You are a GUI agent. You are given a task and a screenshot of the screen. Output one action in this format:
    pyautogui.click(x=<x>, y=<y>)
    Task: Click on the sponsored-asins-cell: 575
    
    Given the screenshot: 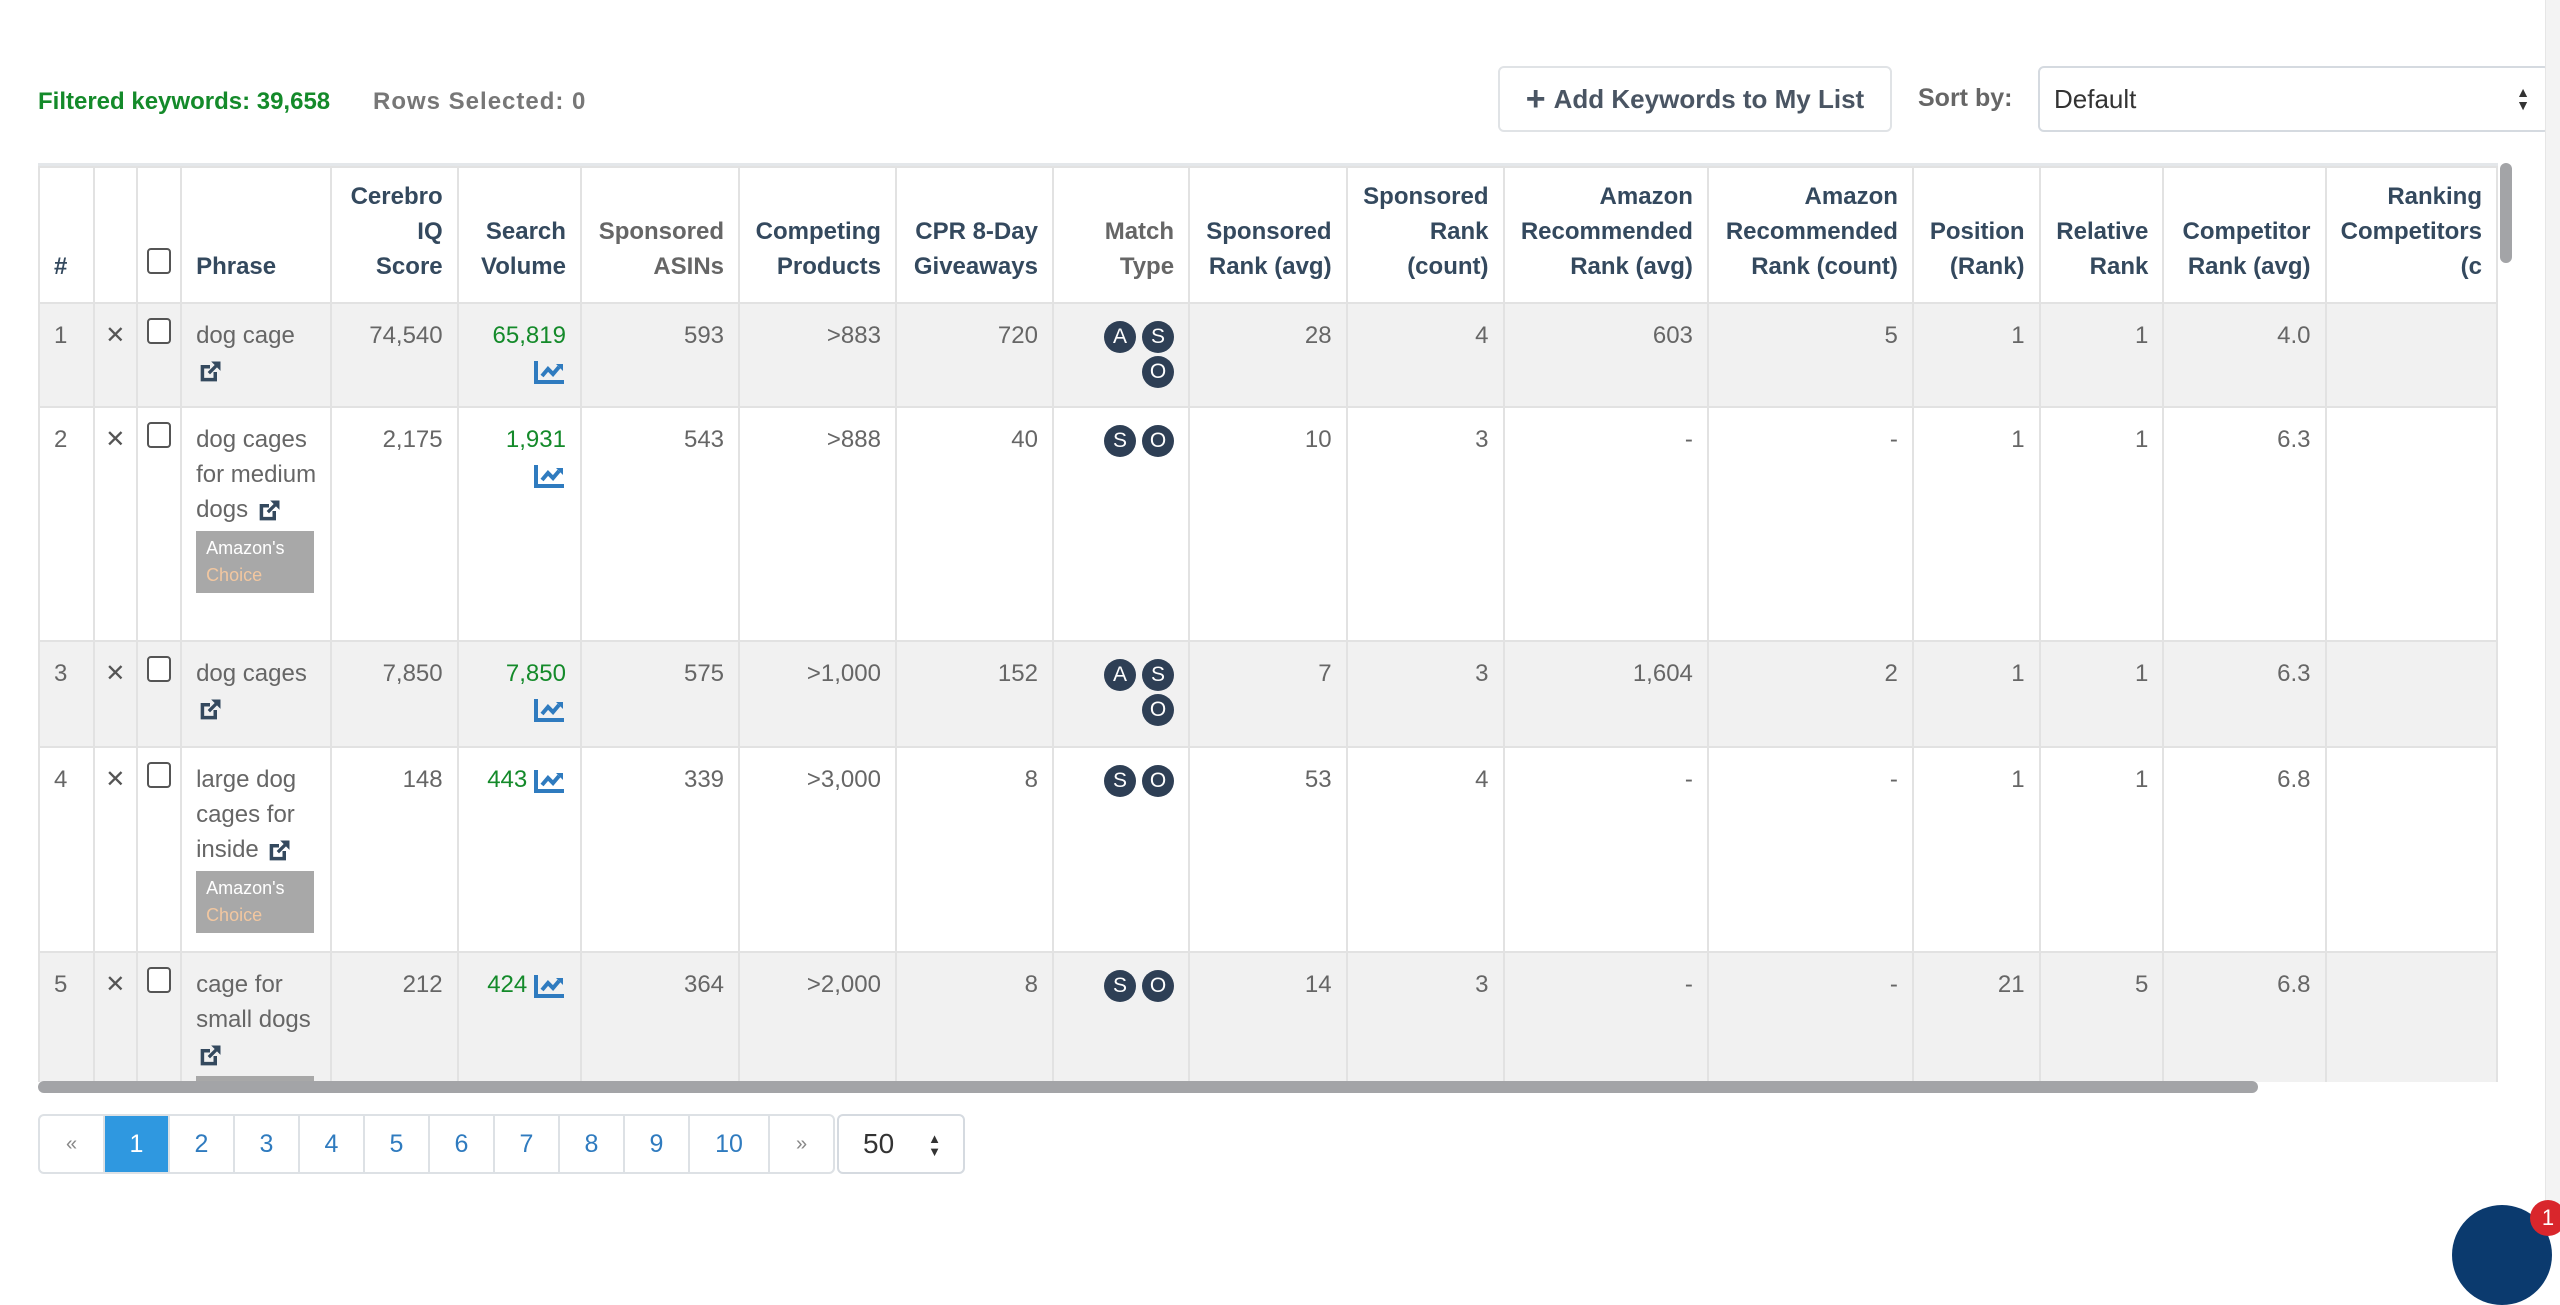 What is the action you would take?
    pyautogui.click(x=660, y=694)
    